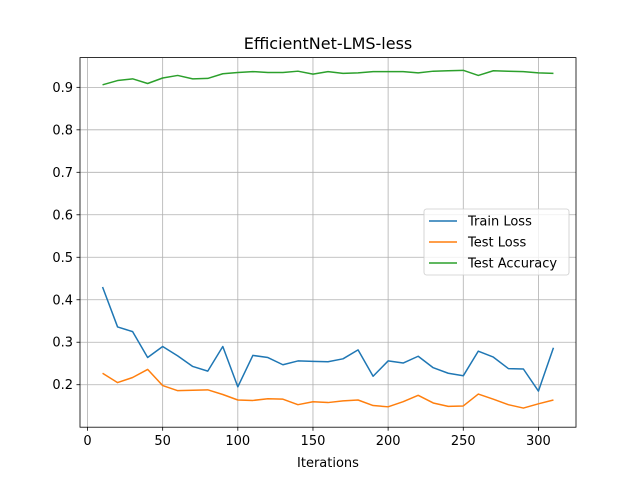 The image size is (640, 480). What do you see at coordinates (328, 463) in the screenshot?
I see `x-axis-label: Iterations` at bounding box center [328, 463].